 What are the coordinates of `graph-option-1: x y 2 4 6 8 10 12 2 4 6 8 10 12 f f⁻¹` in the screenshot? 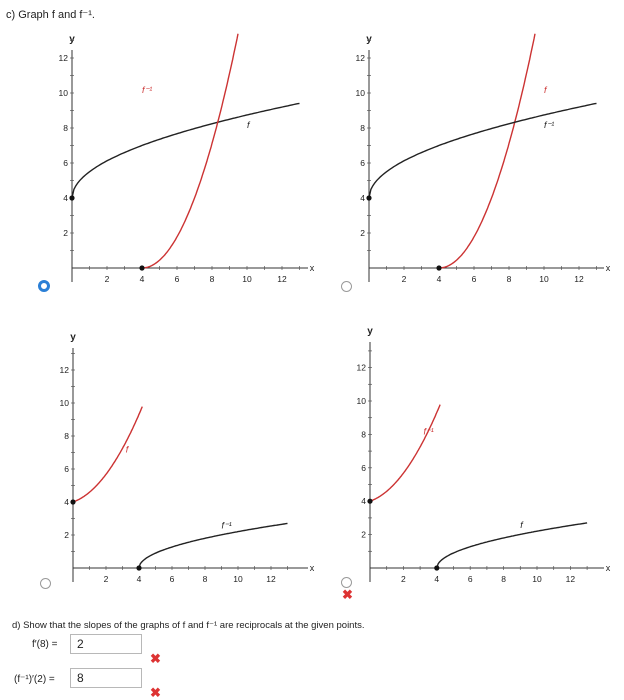 It's located at (187, 158).